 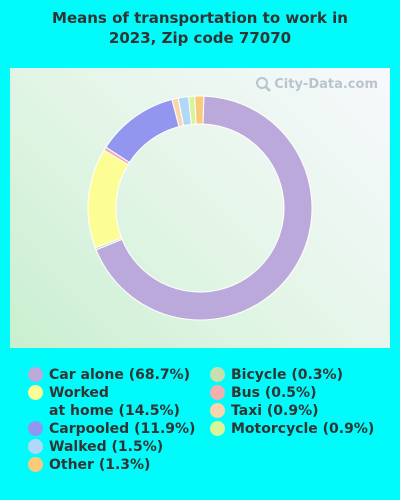 I want to click on legend-label: Other (1.3%), so click(x=100, y=465).